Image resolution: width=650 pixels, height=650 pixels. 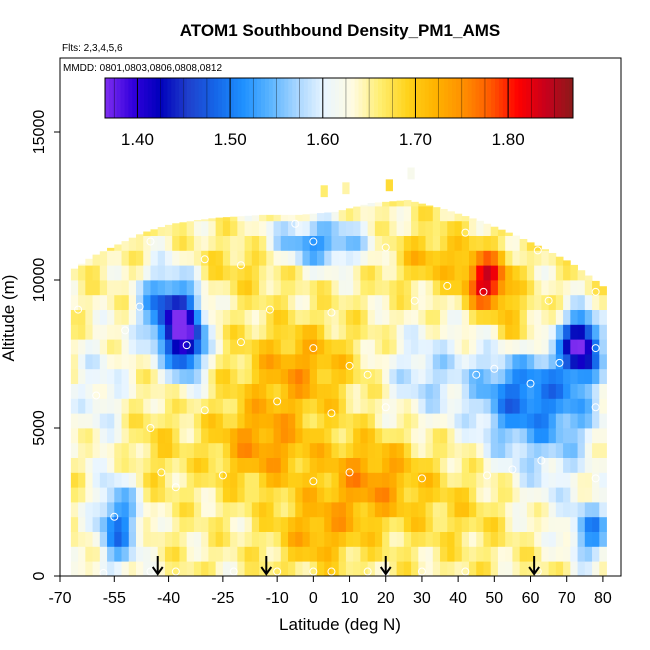 What do you see at coordinates (186, 345) in the screenshot?
I see `sample-point` at bounding box center [186, 345].